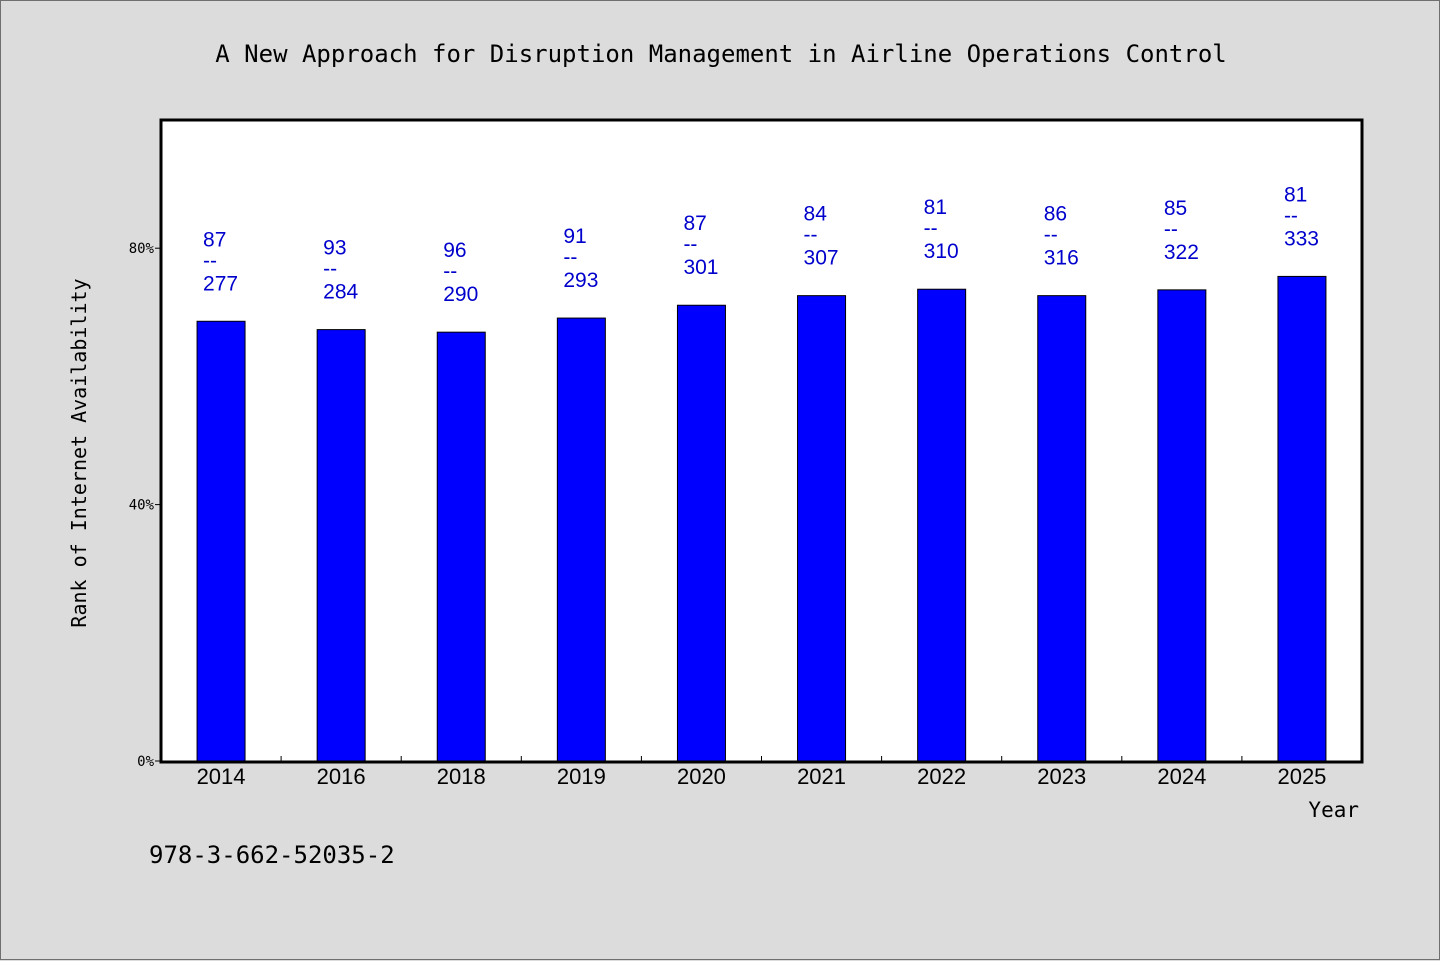  Describe the element at coordinates (341, 776) in the screenshot. I see `x-tick-label: 2016` at that location.